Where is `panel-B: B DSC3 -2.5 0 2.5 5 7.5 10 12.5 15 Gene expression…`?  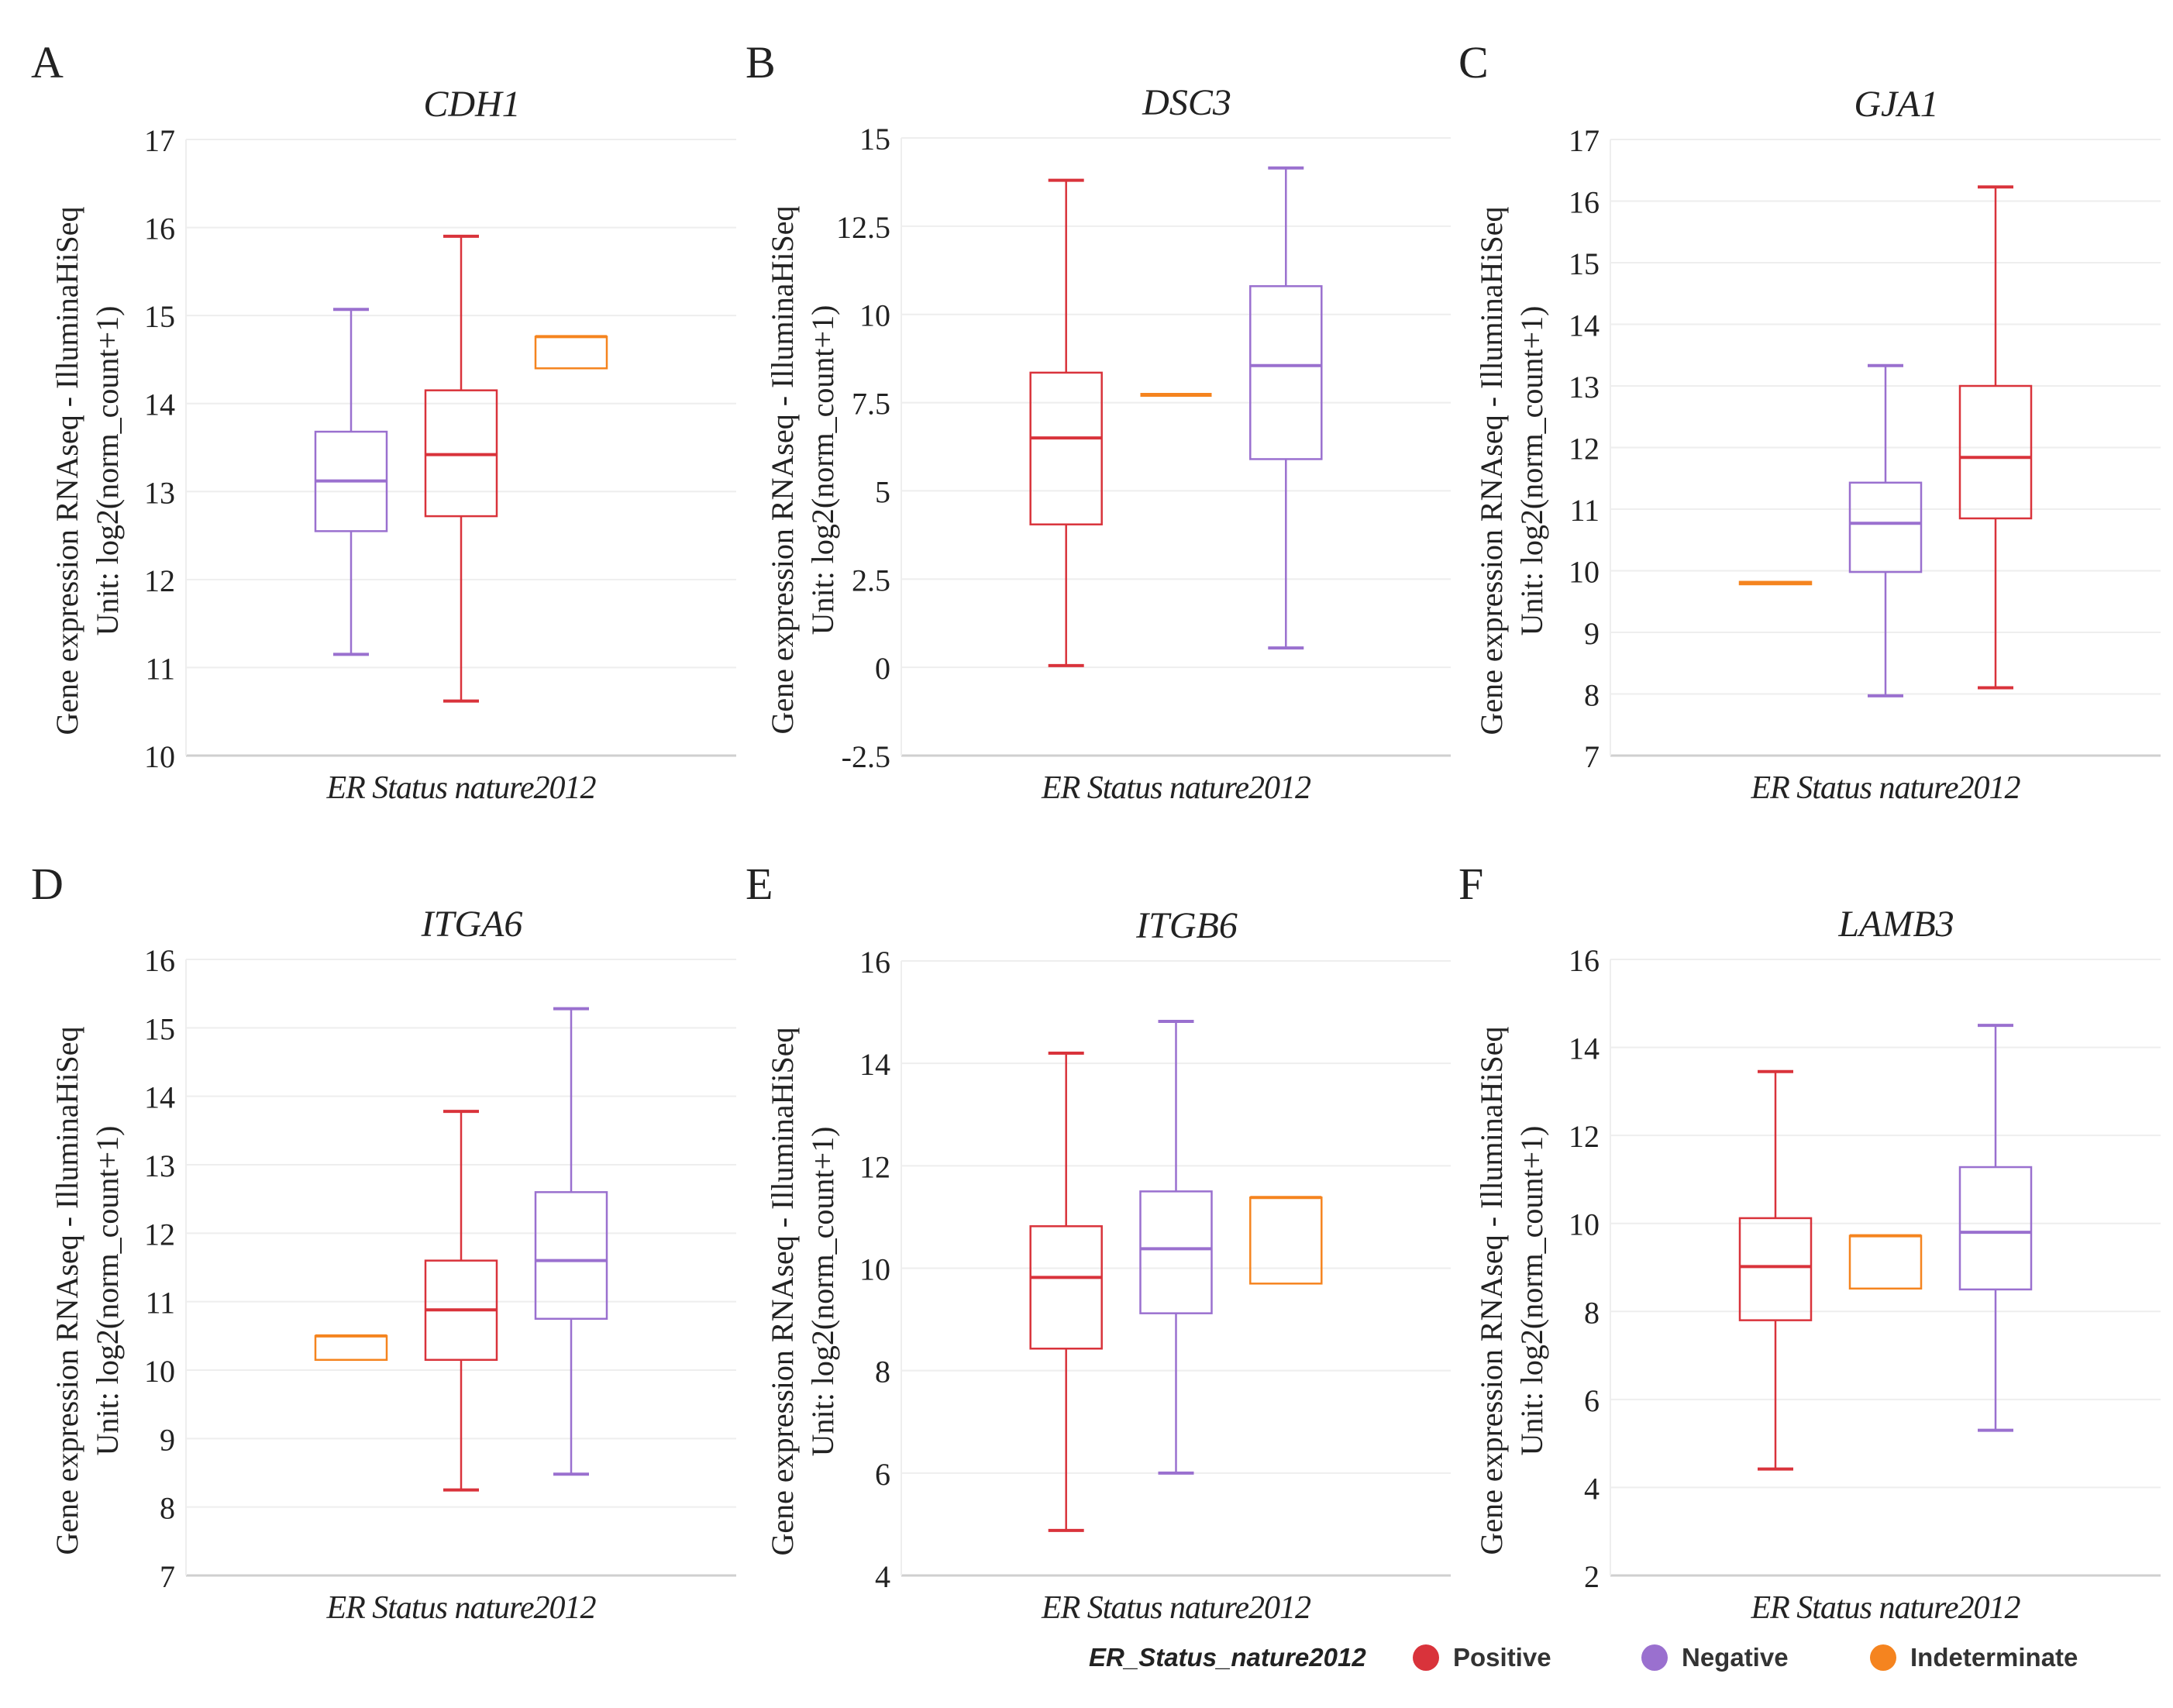
panel-B: B DSC3 -2.5 0 2.5 5 7.5 10 12.5 15 Gene expression… is located at coordinates (1098, 421).